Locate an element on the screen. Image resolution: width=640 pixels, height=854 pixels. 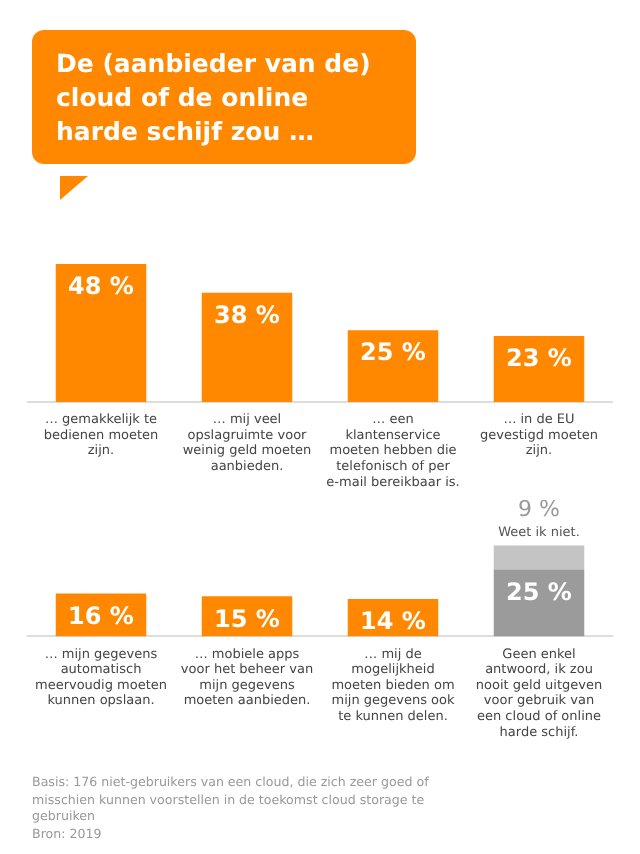
data-label: 23 % is located at coordinates (539, 358).